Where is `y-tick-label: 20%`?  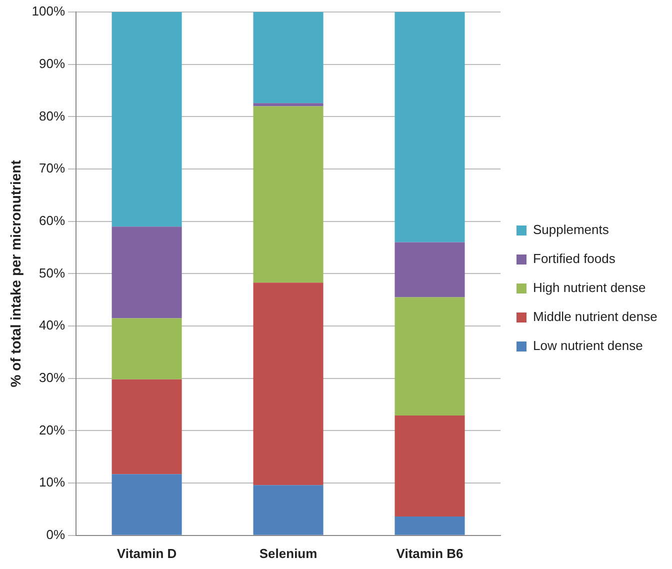
y-tick-label: 20% is located at coordinates (52, 430).